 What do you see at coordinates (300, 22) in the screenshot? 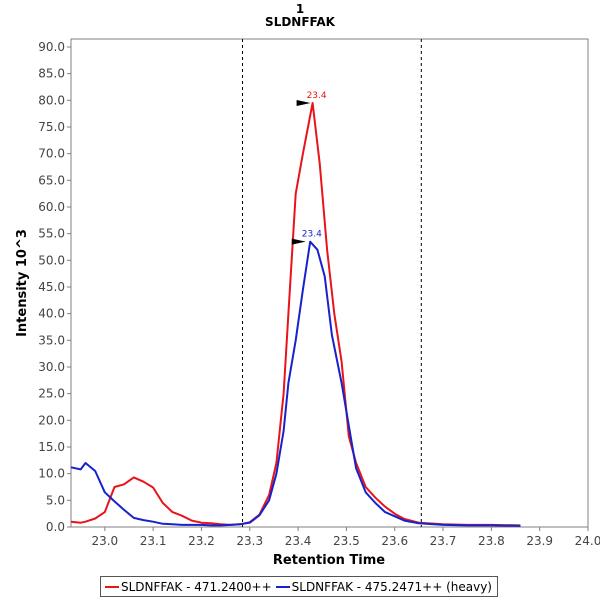
I see `chart-subtitle: SLDNFFAK` at bounding box center [300, 22].